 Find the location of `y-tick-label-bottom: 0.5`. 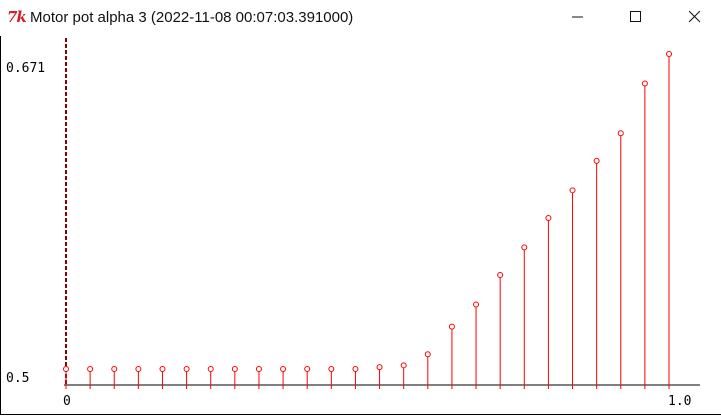

y-tick-label-bottom: 0.5 is located at coordinates (18, 378).